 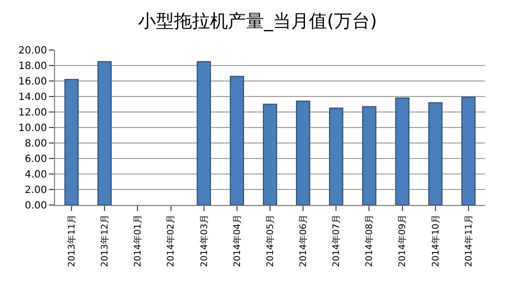 What do you see at coordinates (32, 113) in the screenshot?
I see `y-tick-label: 12.00` at bounding box center [32, 113].